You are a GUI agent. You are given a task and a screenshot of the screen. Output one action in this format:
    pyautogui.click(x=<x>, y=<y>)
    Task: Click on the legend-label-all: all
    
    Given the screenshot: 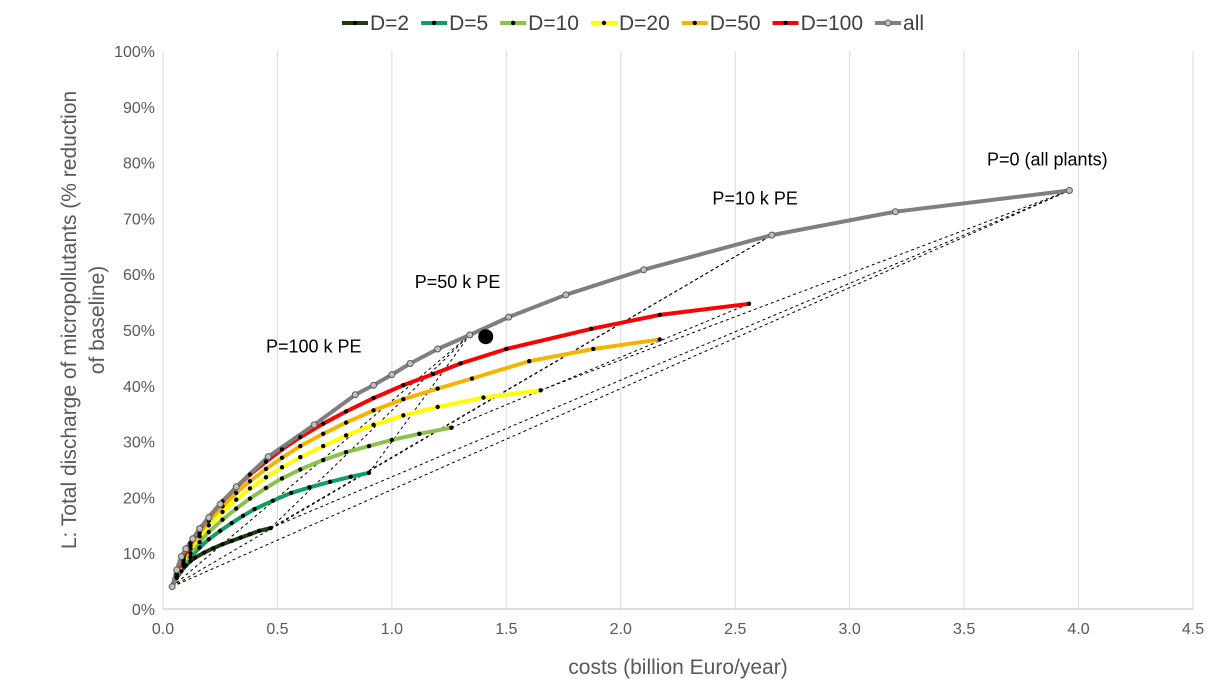 What is the action you would take?
    pyautogui.click(x=913, y=23)
    